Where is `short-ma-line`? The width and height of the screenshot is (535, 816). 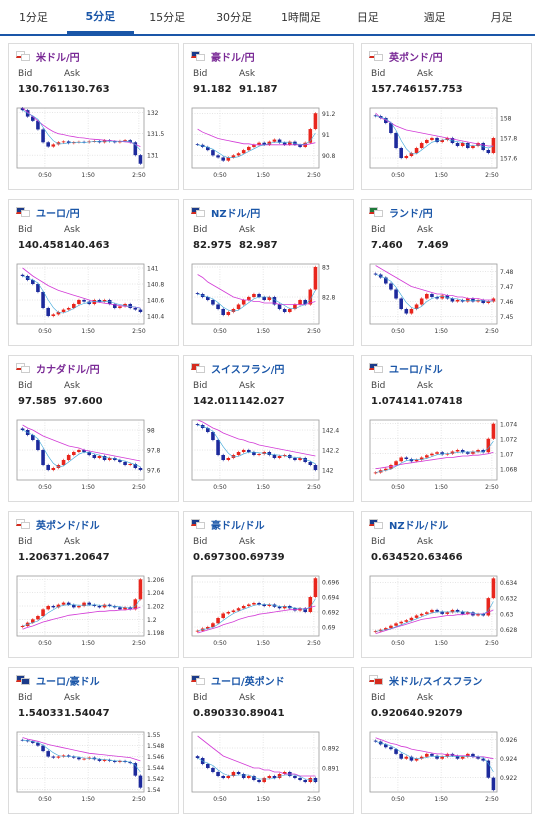 short-ma-line is located at coordinates (256, 769).